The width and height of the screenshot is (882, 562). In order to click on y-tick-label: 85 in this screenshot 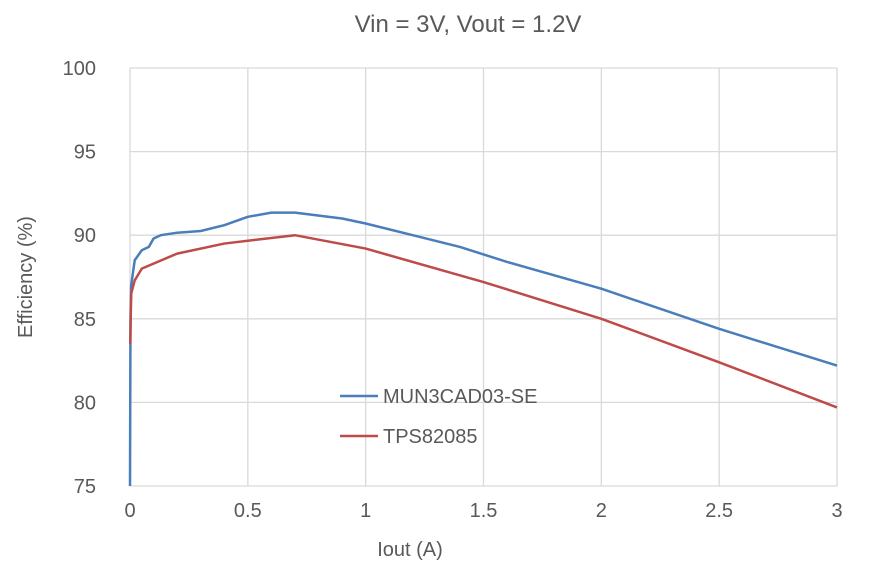, I will do `click(85, 320)`.